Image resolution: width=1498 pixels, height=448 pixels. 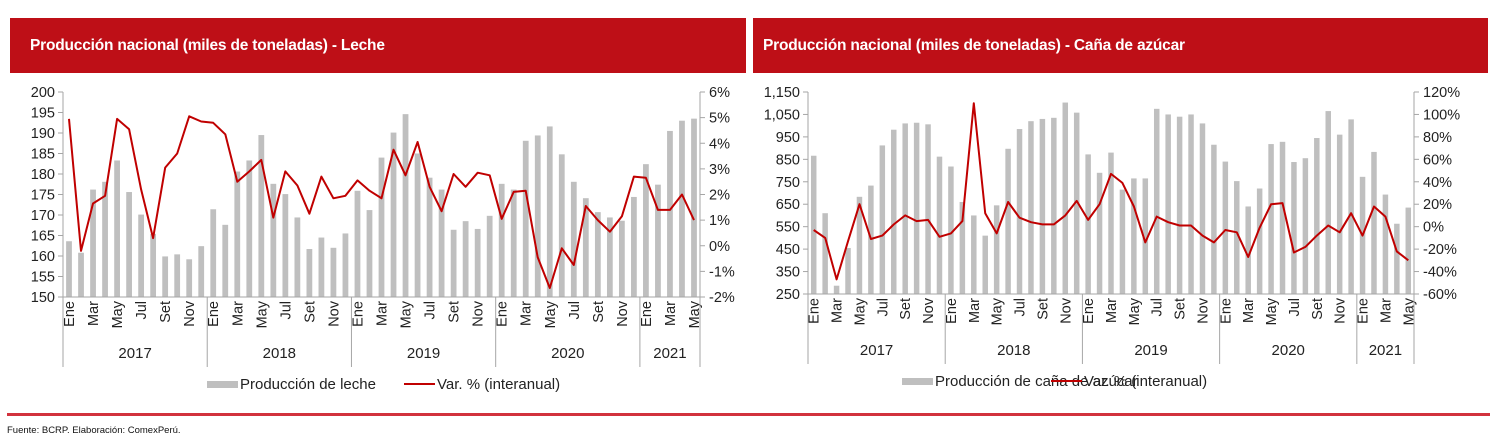 What do you see at coordinates (1437, 205) in the screenshot?
I see `right-tick-label: 20%` at bounding box center [1437, 205].